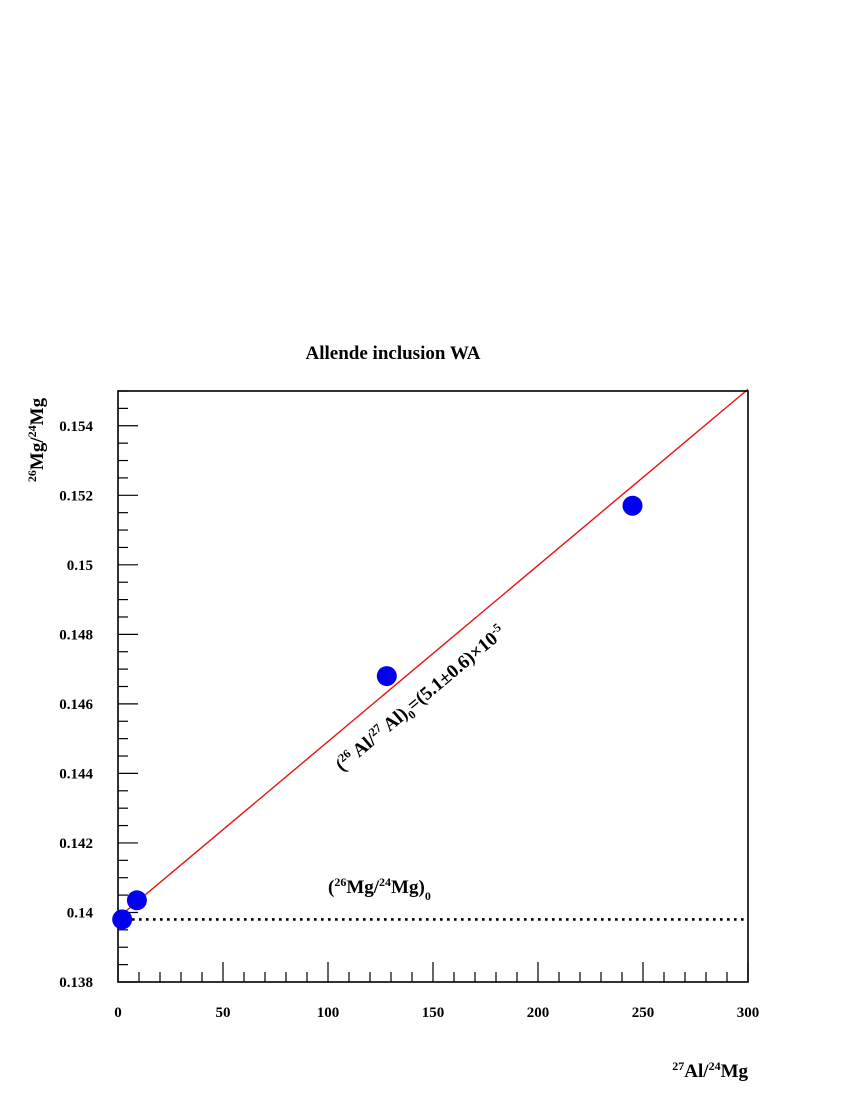 The height and width of the screenshot is (1100, 850). What do you see at coordinates (76, 427) in the screenshot?
I see `y-tick-label: 0.154` at bounding box center [76, 427].